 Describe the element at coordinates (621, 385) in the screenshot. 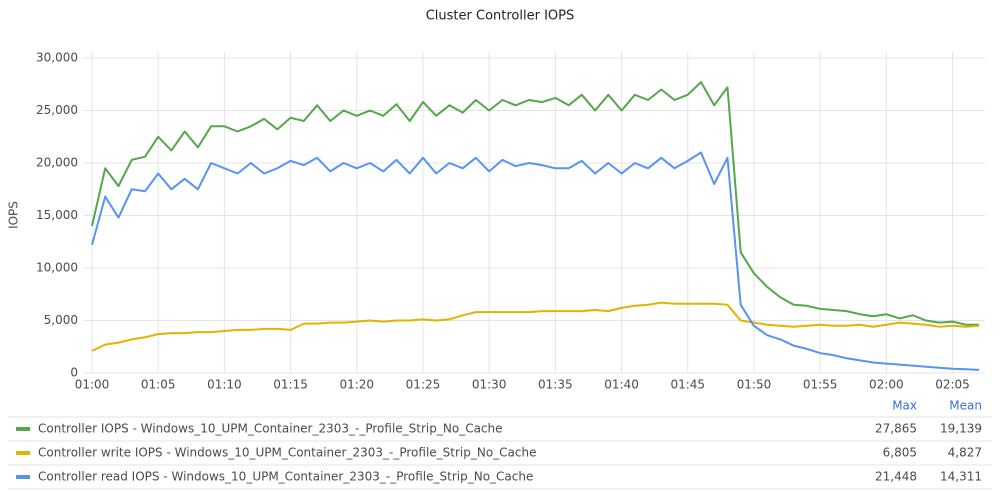

I see `x-tick-label: 01:40` at that location.